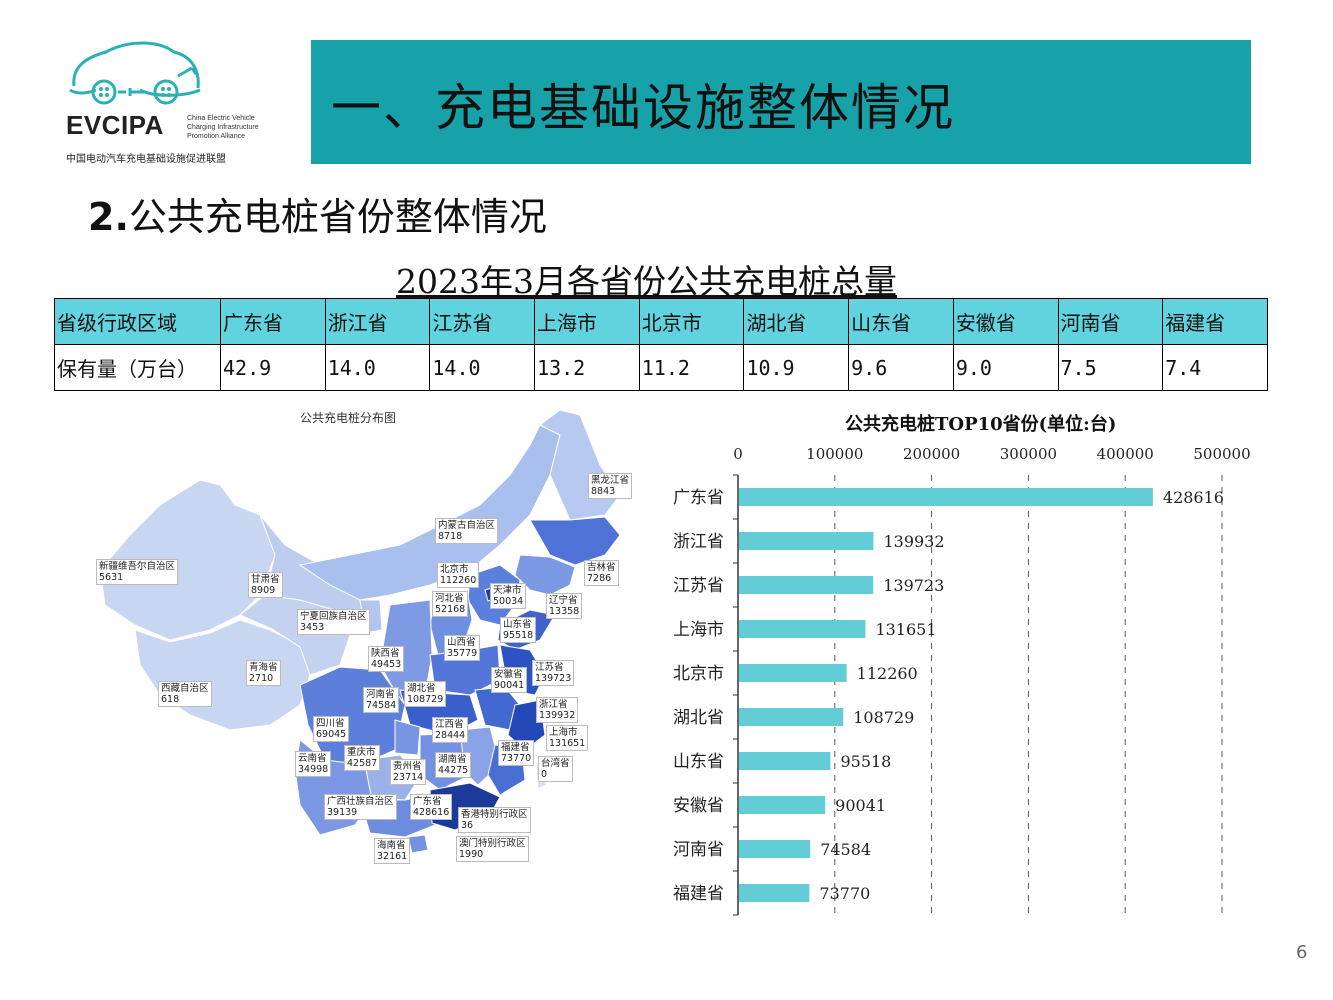  What do you see at coordinates (567, 738) in the screenshot?
I see `map-label: 上海市 131651` at bounding box center [567, 738].